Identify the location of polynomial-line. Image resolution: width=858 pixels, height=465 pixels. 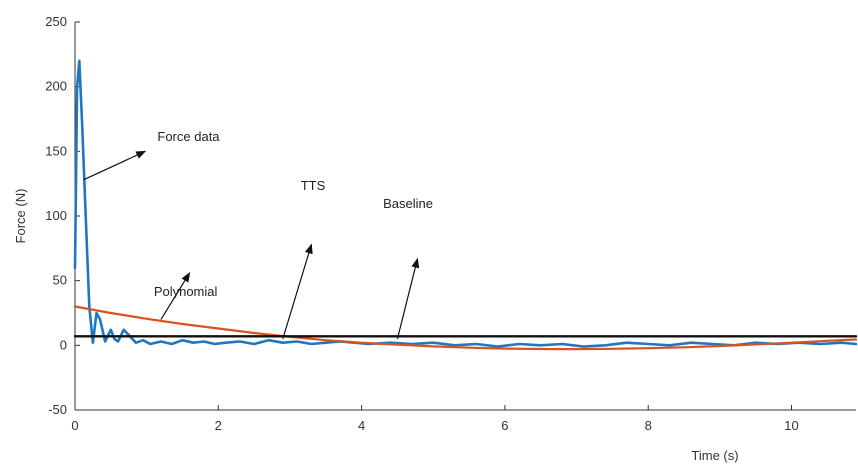
(465, 328).